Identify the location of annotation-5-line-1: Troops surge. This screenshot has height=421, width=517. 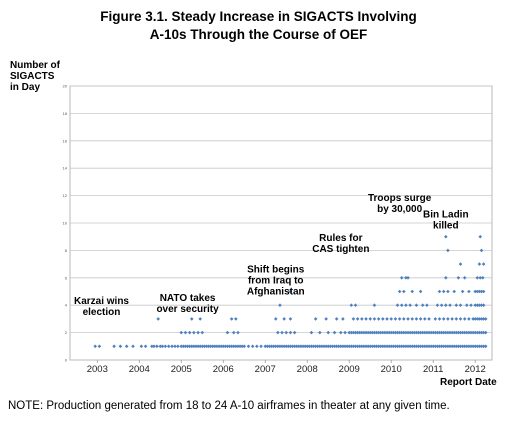
(400, 198).